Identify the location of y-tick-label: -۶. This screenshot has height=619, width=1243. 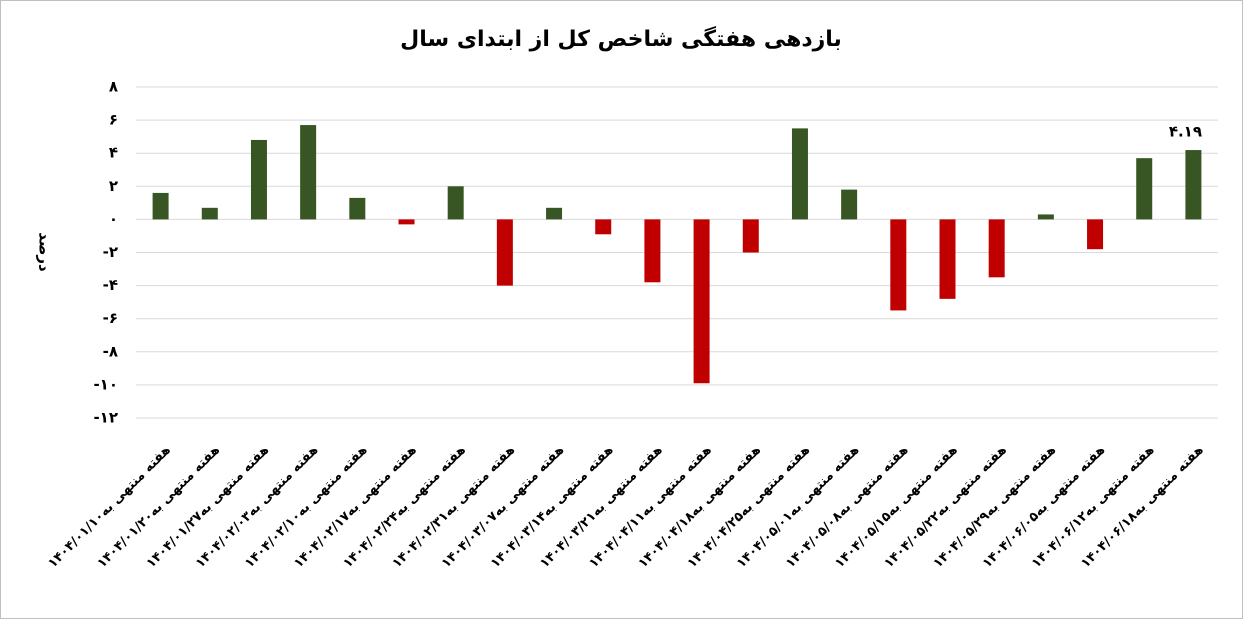
(110, 318).